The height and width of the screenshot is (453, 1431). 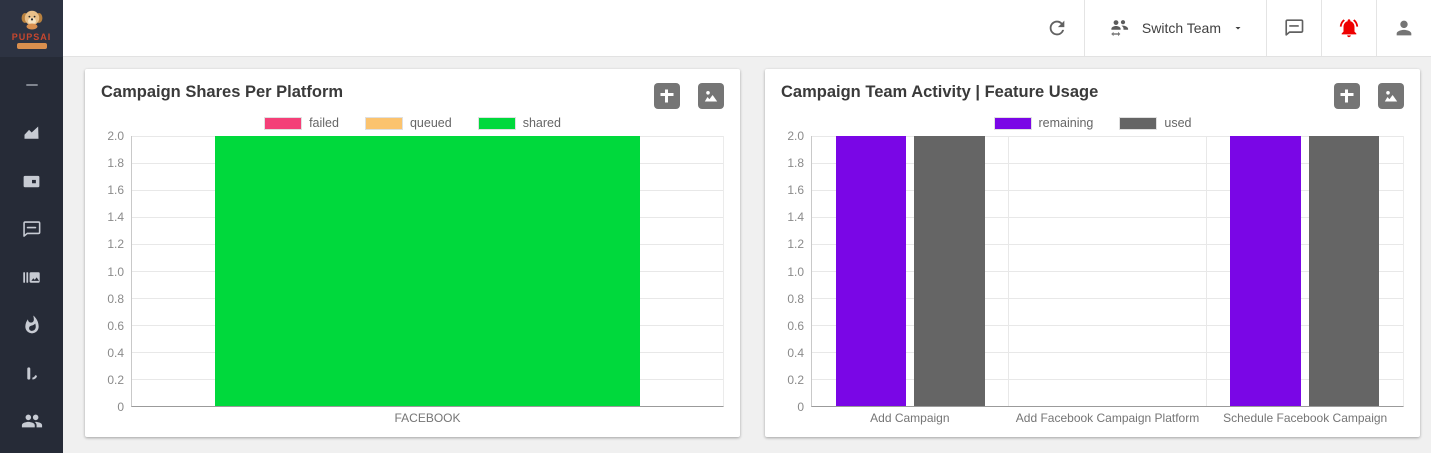 I want to click on y-tick-label: 1.0, so click(x=115, y=271).